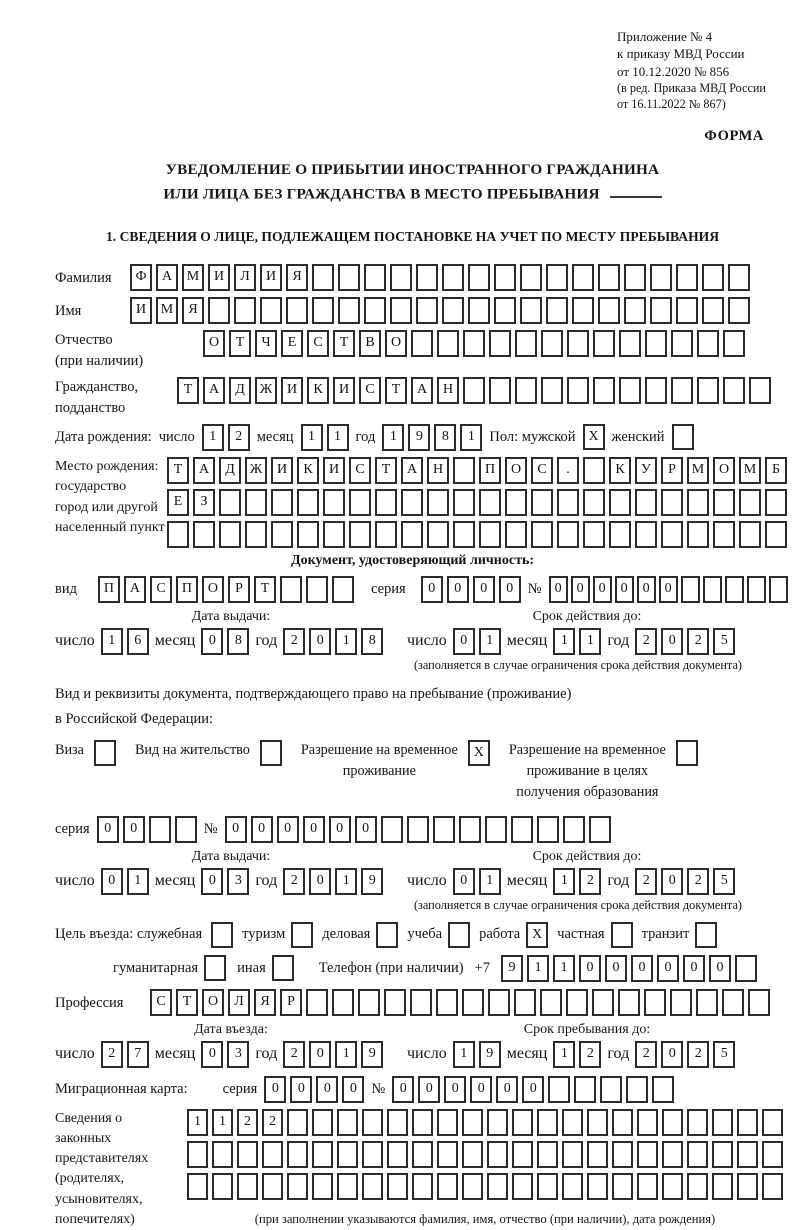 The height and width of the screenshot is (1230, 800). Describe the element at coordinates (238, 589) in the screenshot. I see `char-cell: Р` at that location.